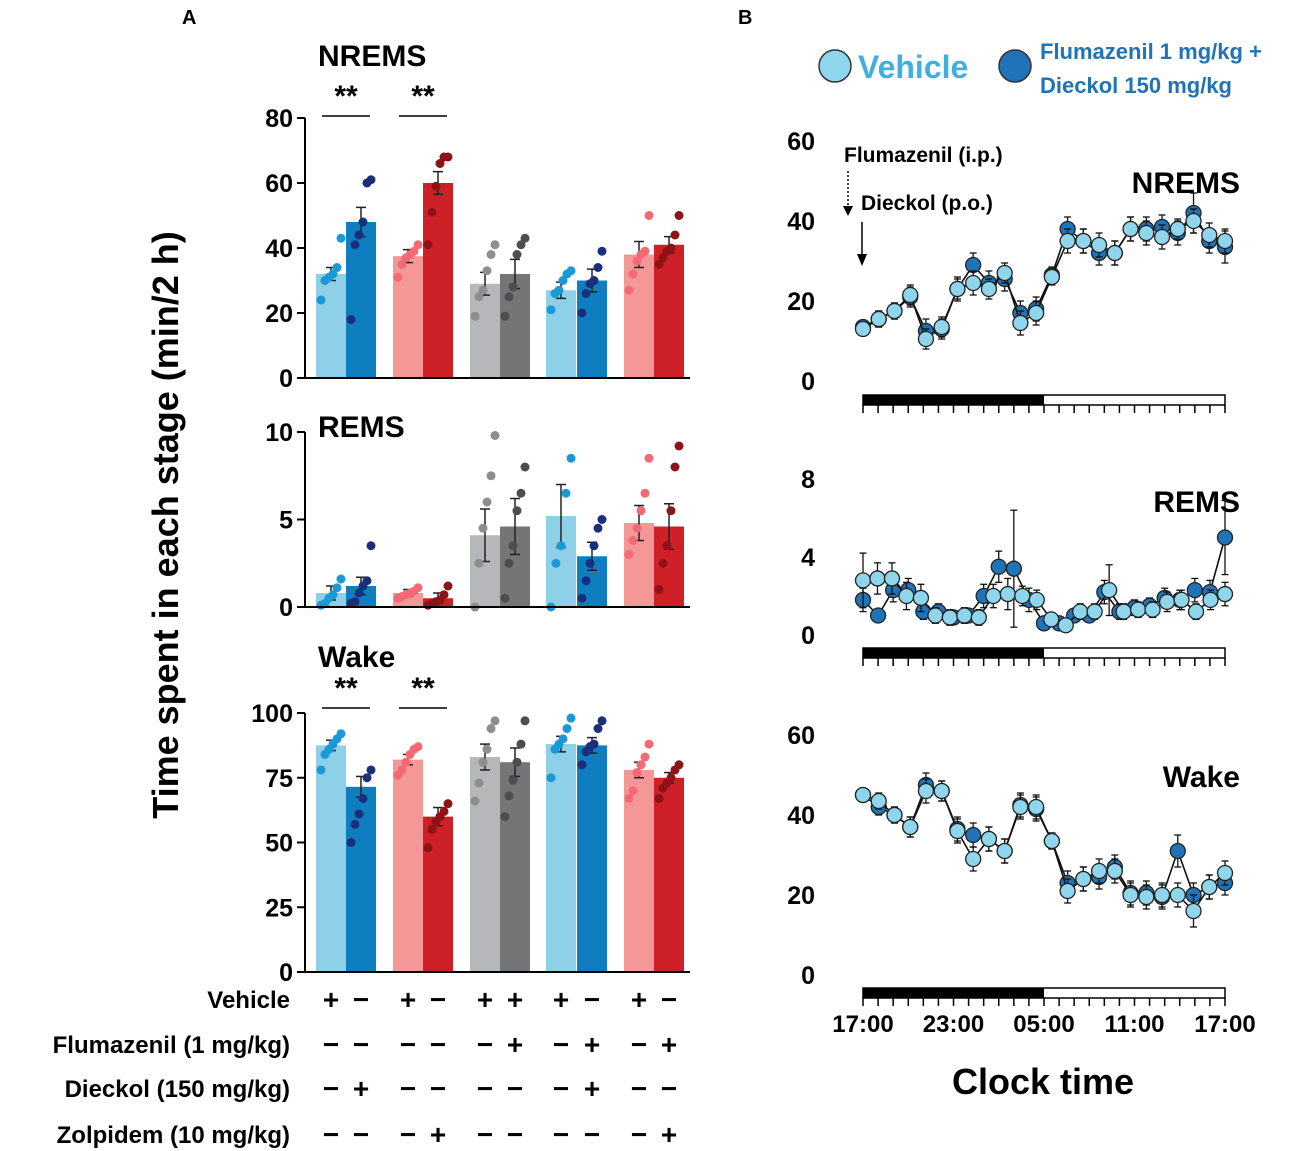 This screenshot has height=1151, width=1303. What do you see at coordinates (356, 657) in the screenshot?
I see `subplot-title: Wake` at bounding box center [356, 657].